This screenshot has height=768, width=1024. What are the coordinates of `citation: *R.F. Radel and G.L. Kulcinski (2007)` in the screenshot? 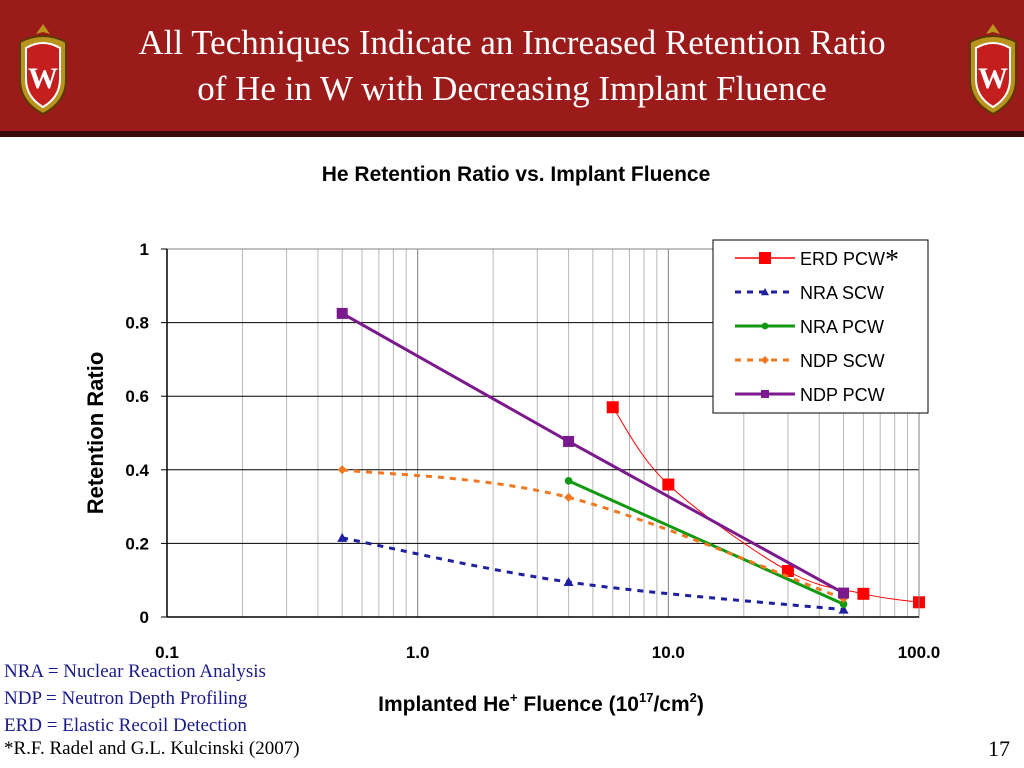 It's located at (152, 748).